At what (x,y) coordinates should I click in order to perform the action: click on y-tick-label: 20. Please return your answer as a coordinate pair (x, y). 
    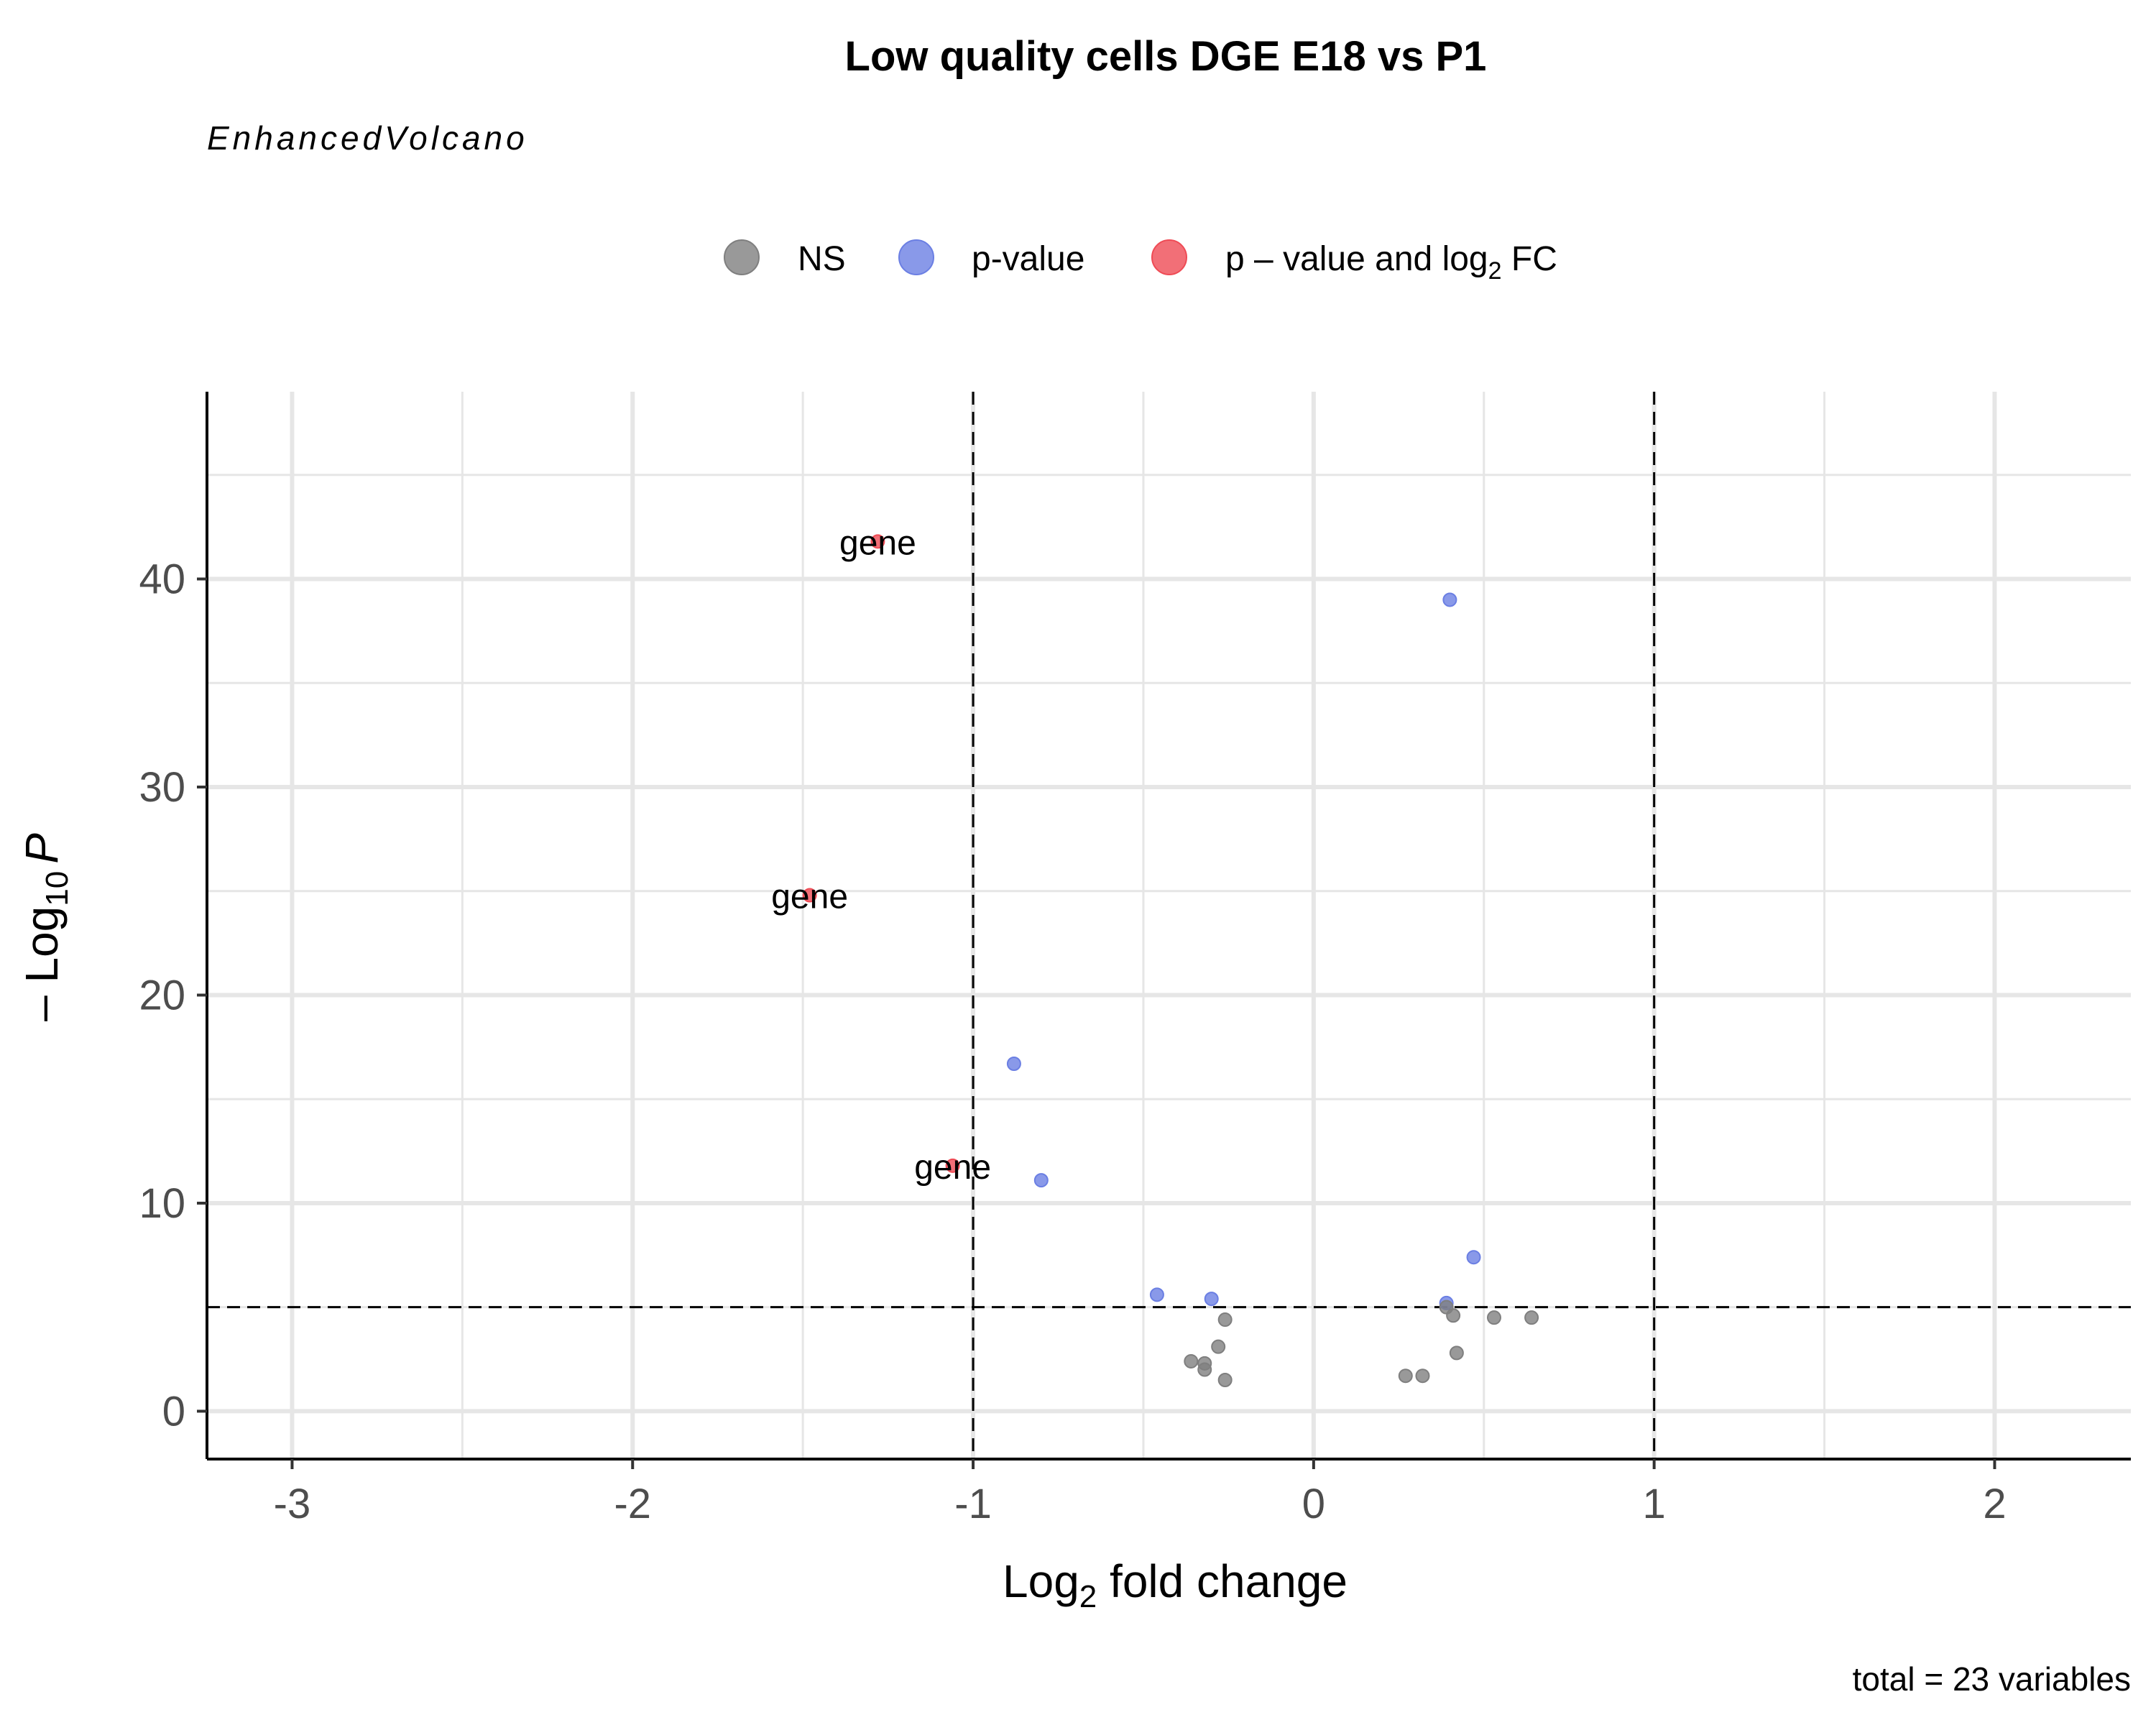
    Looking at the image, I should click on (162, 995).